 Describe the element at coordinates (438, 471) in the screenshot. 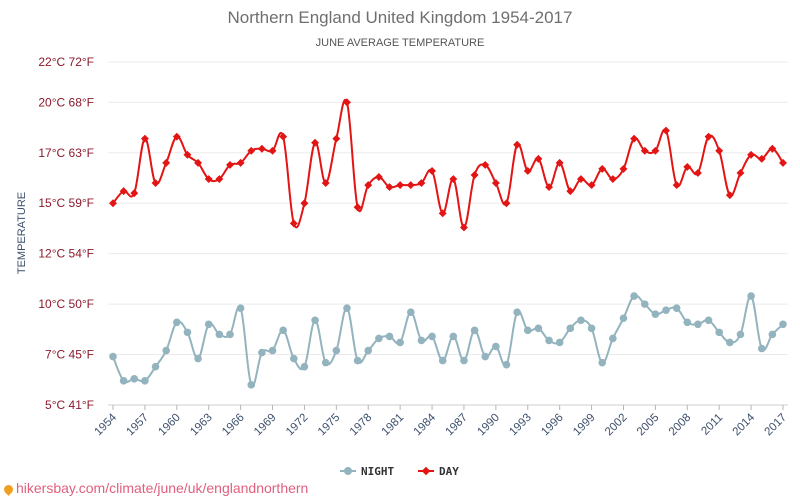

I see `legend-item-day: DAY` at that location.